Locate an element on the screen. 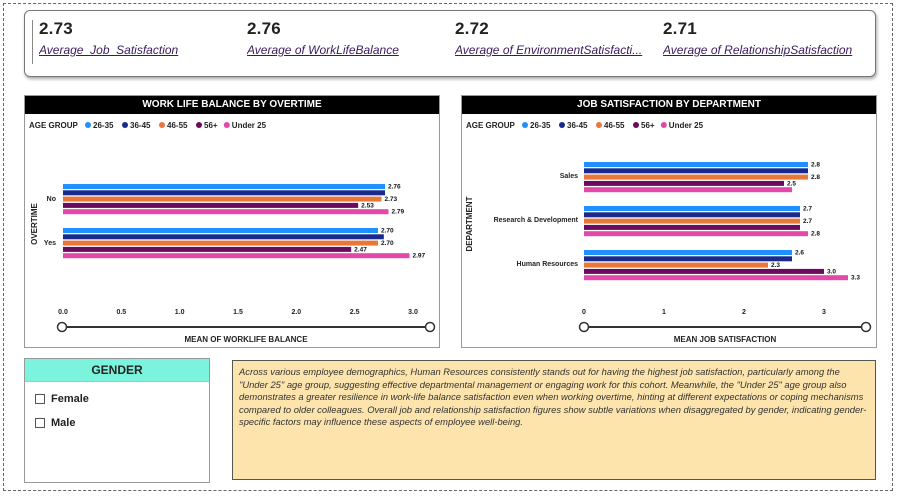 This screenshot has height=497, width=898. slicer-option-female: Female is located at coordinates (62, 399).